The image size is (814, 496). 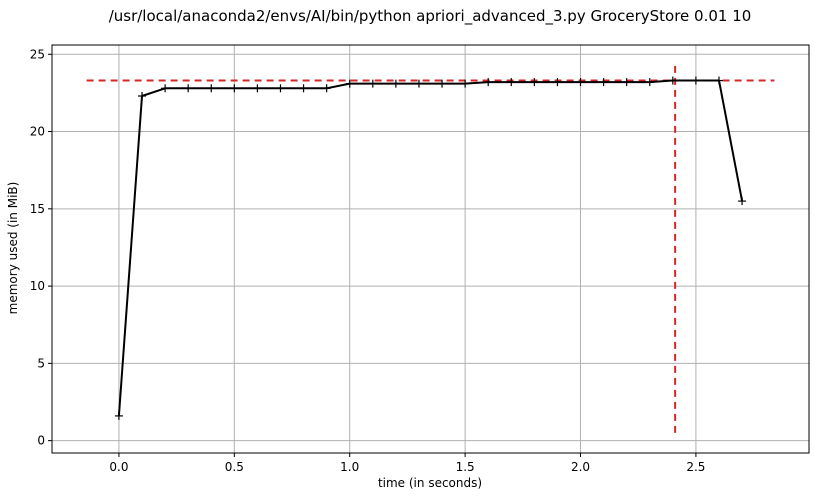 I want to click on y-tick-label: 10, so click(x=37, y=286).